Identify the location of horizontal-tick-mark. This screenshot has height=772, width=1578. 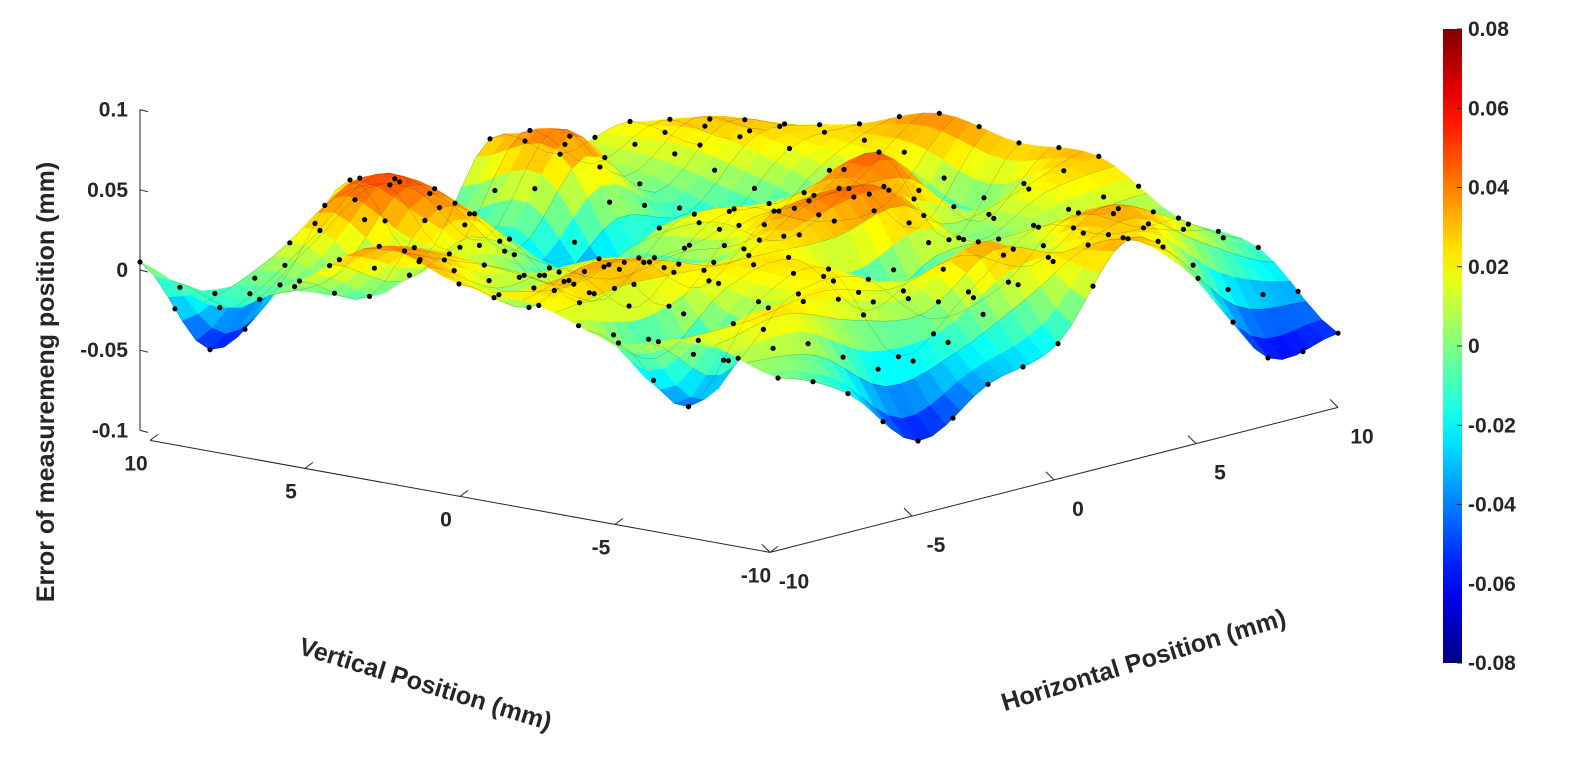
(1050, 476).